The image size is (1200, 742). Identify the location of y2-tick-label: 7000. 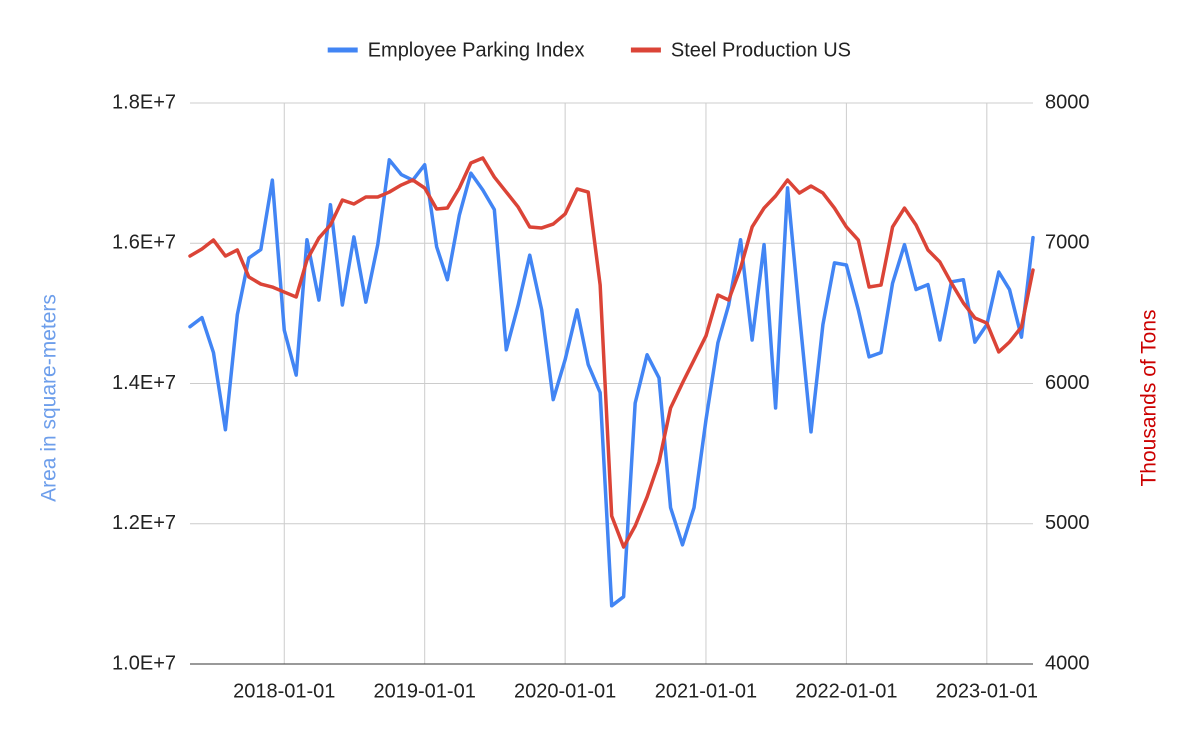
(1067, 243).